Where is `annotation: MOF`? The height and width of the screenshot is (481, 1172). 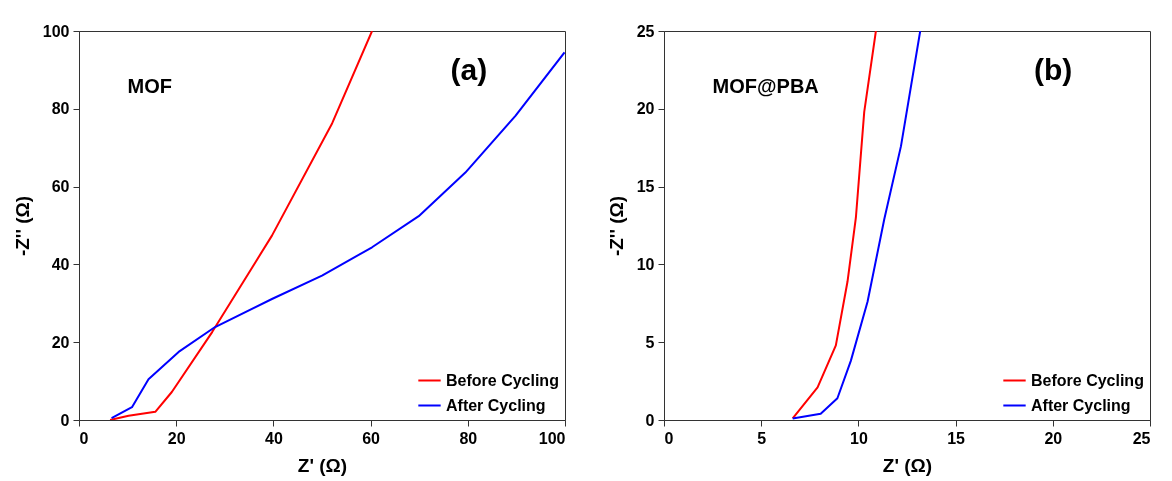 annotation: MOF is located at coordinates (150, 86).